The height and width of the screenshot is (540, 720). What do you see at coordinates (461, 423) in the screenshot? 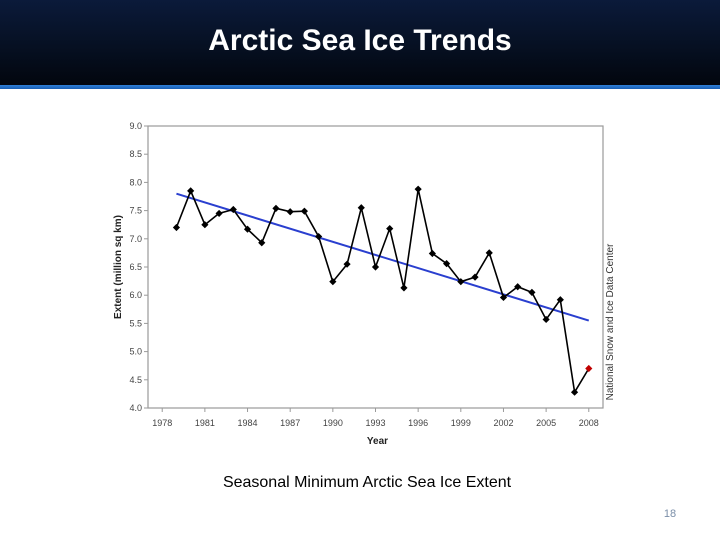
I see `x-tick-label: 1999` at bounding box center [461, 423].